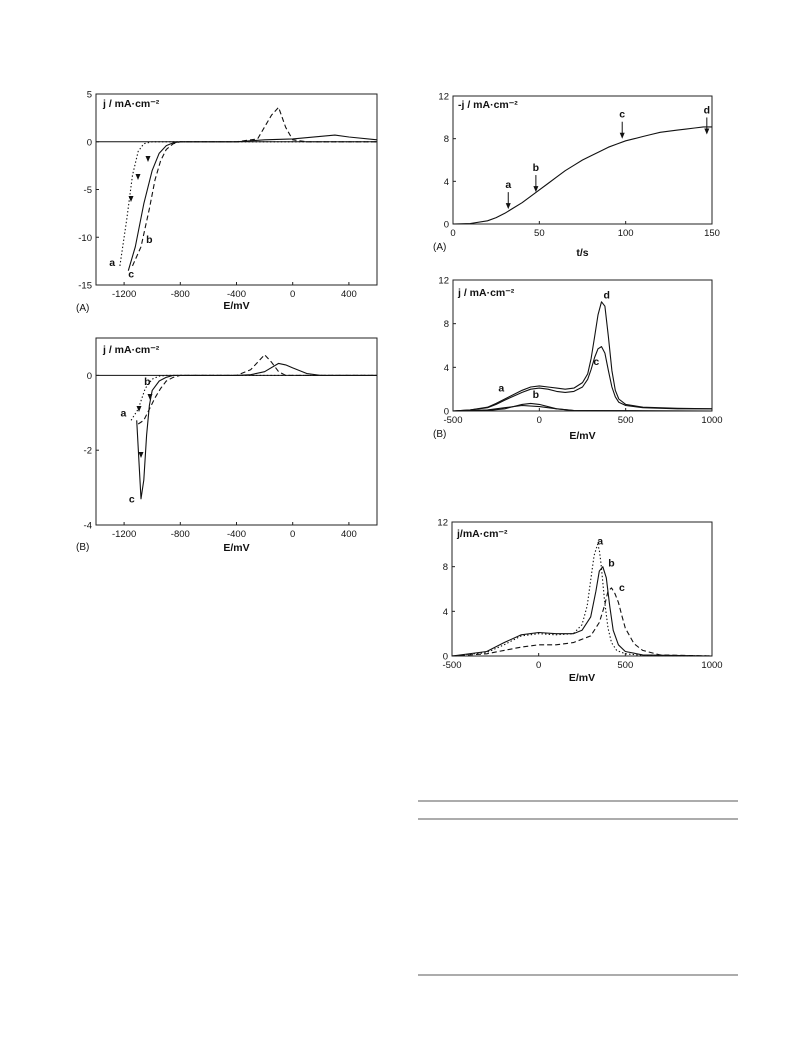 The width and height of the screenshot is (793, 1059). I want to click on series-line-d, so click(582, 356).